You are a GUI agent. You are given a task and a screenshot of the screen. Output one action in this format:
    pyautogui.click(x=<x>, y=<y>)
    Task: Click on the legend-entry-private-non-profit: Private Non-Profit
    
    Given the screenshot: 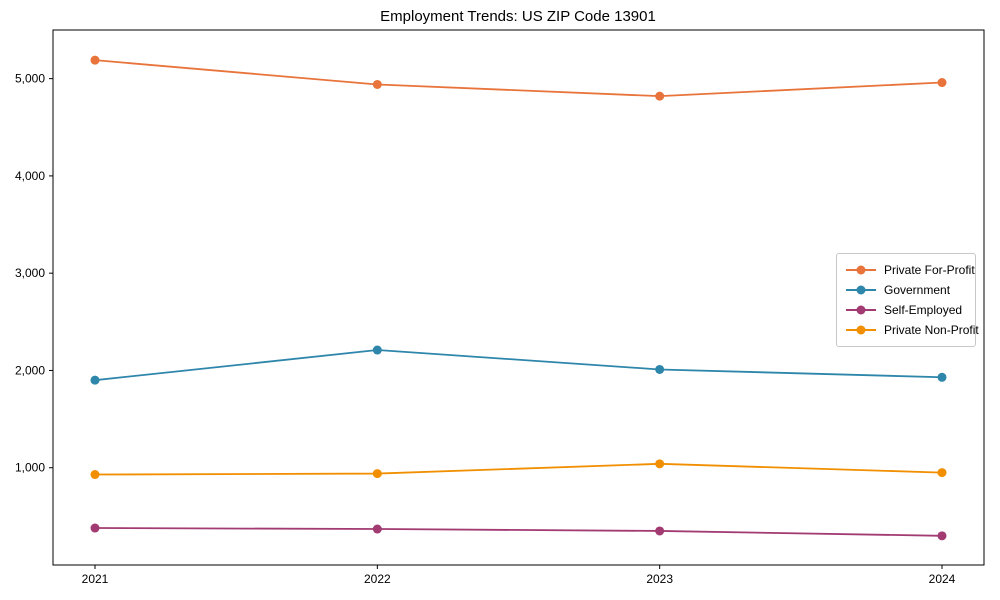 What is the action you would take?
    pyautogui.click(x=912, y=330)
    